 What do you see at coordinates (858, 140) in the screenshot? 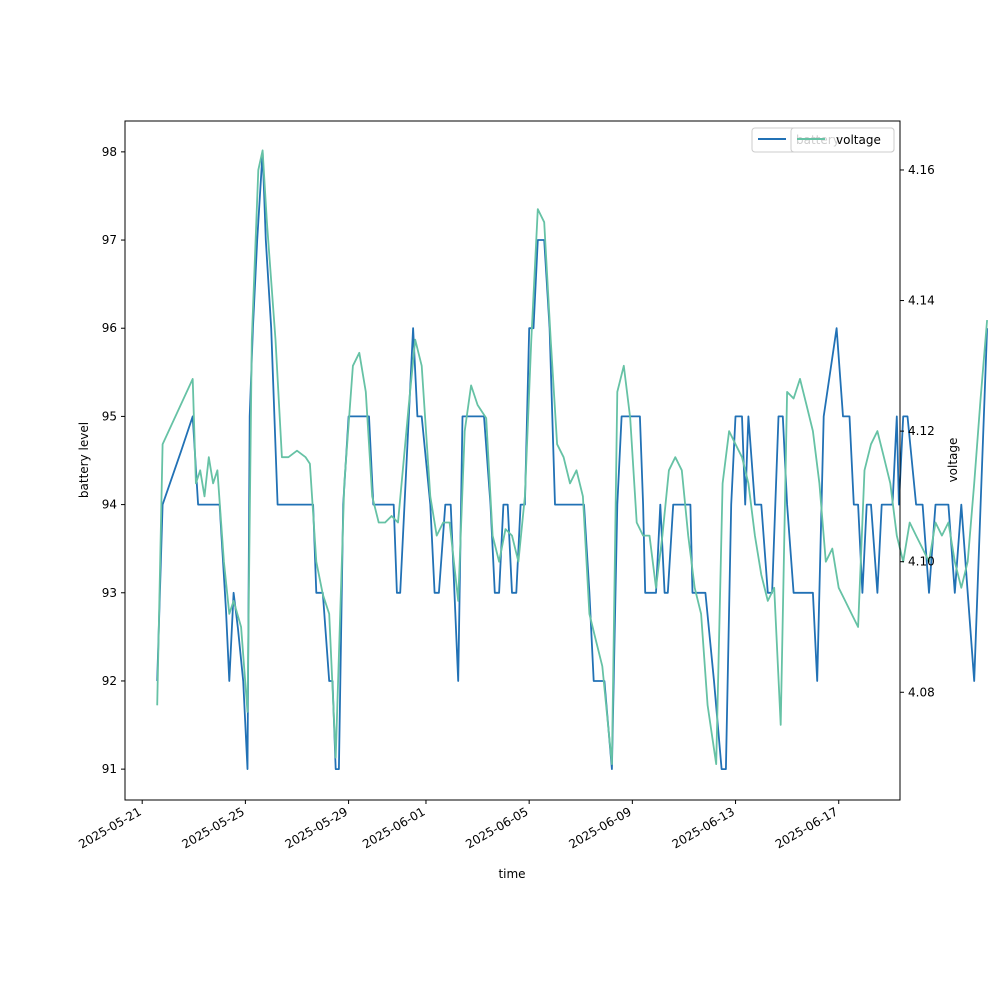
I see `legend-voltage-label: voltage` at bounding box center [858, 140].